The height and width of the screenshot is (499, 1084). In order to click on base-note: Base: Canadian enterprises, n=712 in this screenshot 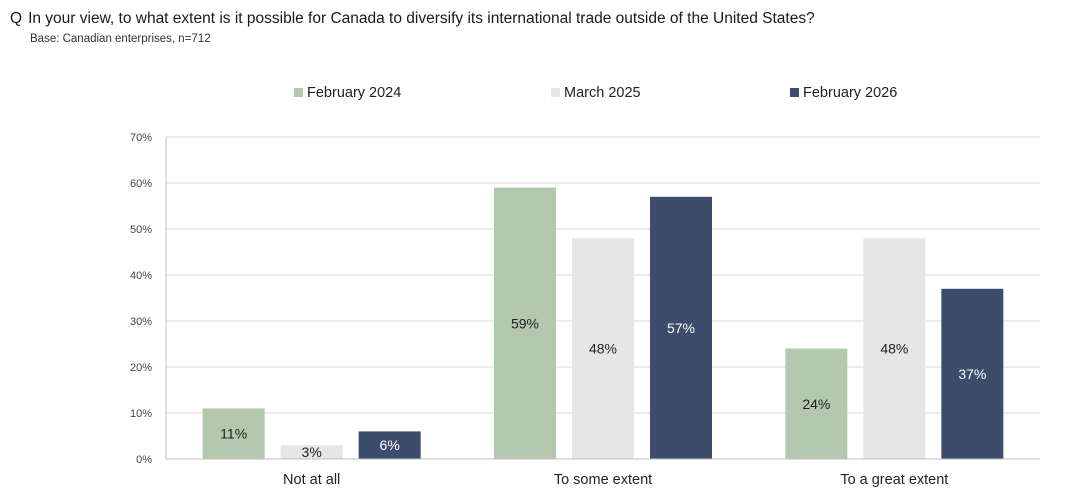, I will do `click(120, 39)`.